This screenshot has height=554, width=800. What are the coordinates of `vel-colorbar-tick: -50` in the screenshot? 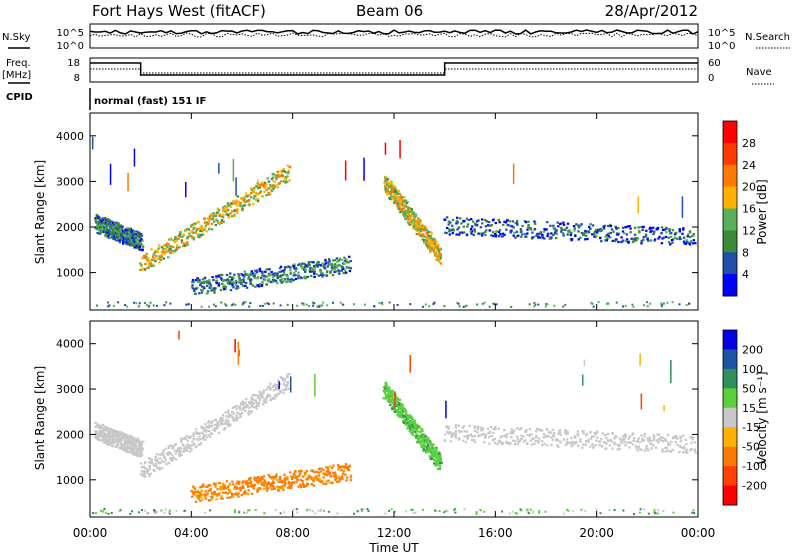 It's located at (751, 447).